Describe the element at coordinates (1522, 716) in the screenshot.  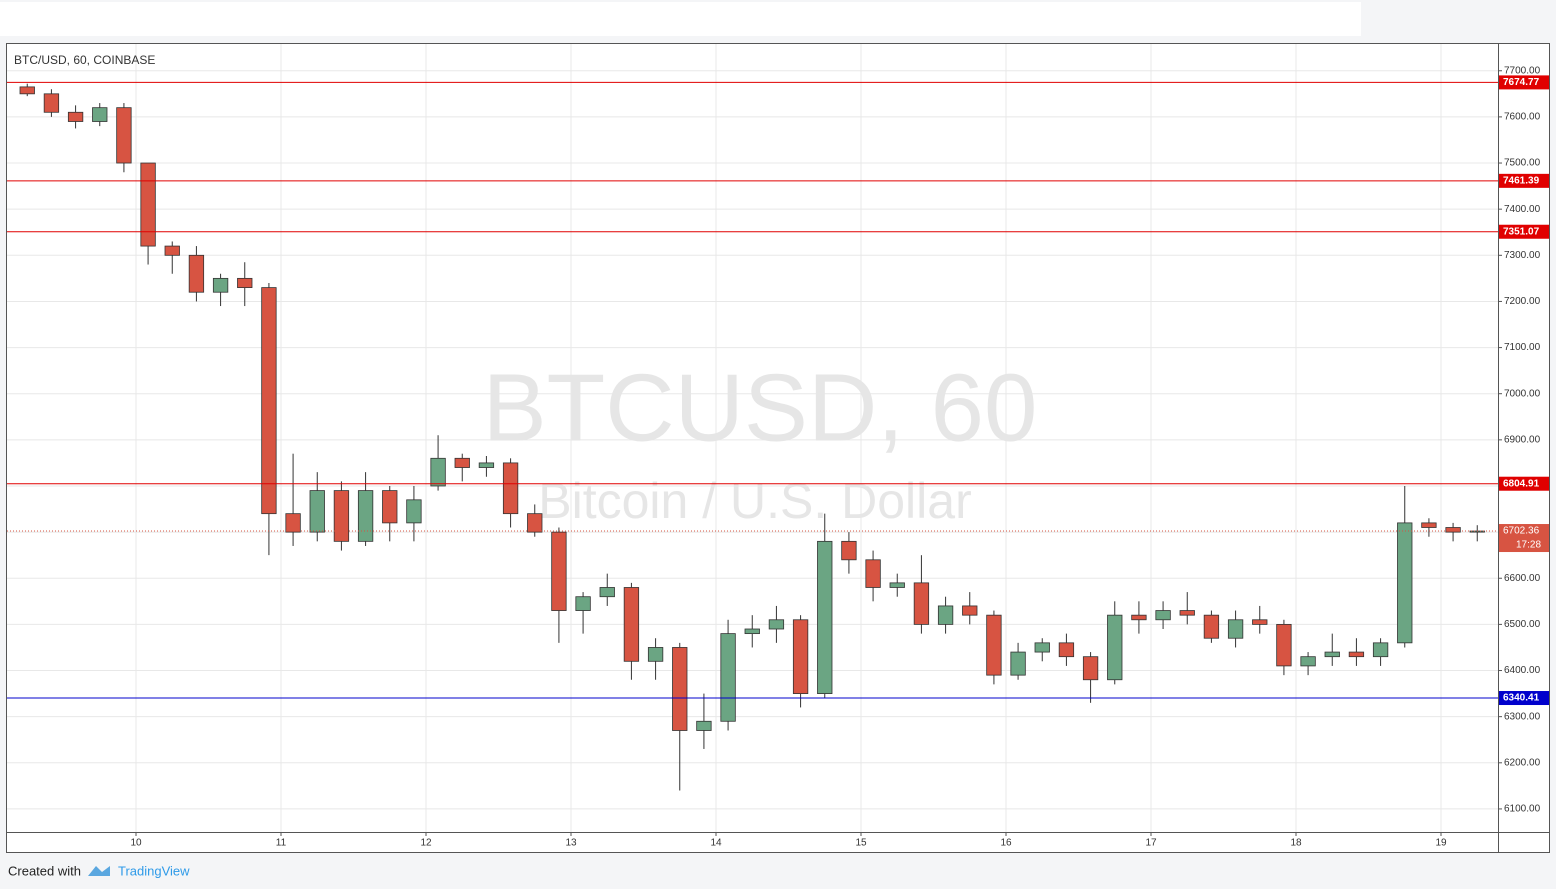
I see `y-tick-label: 6300.00` at that location.